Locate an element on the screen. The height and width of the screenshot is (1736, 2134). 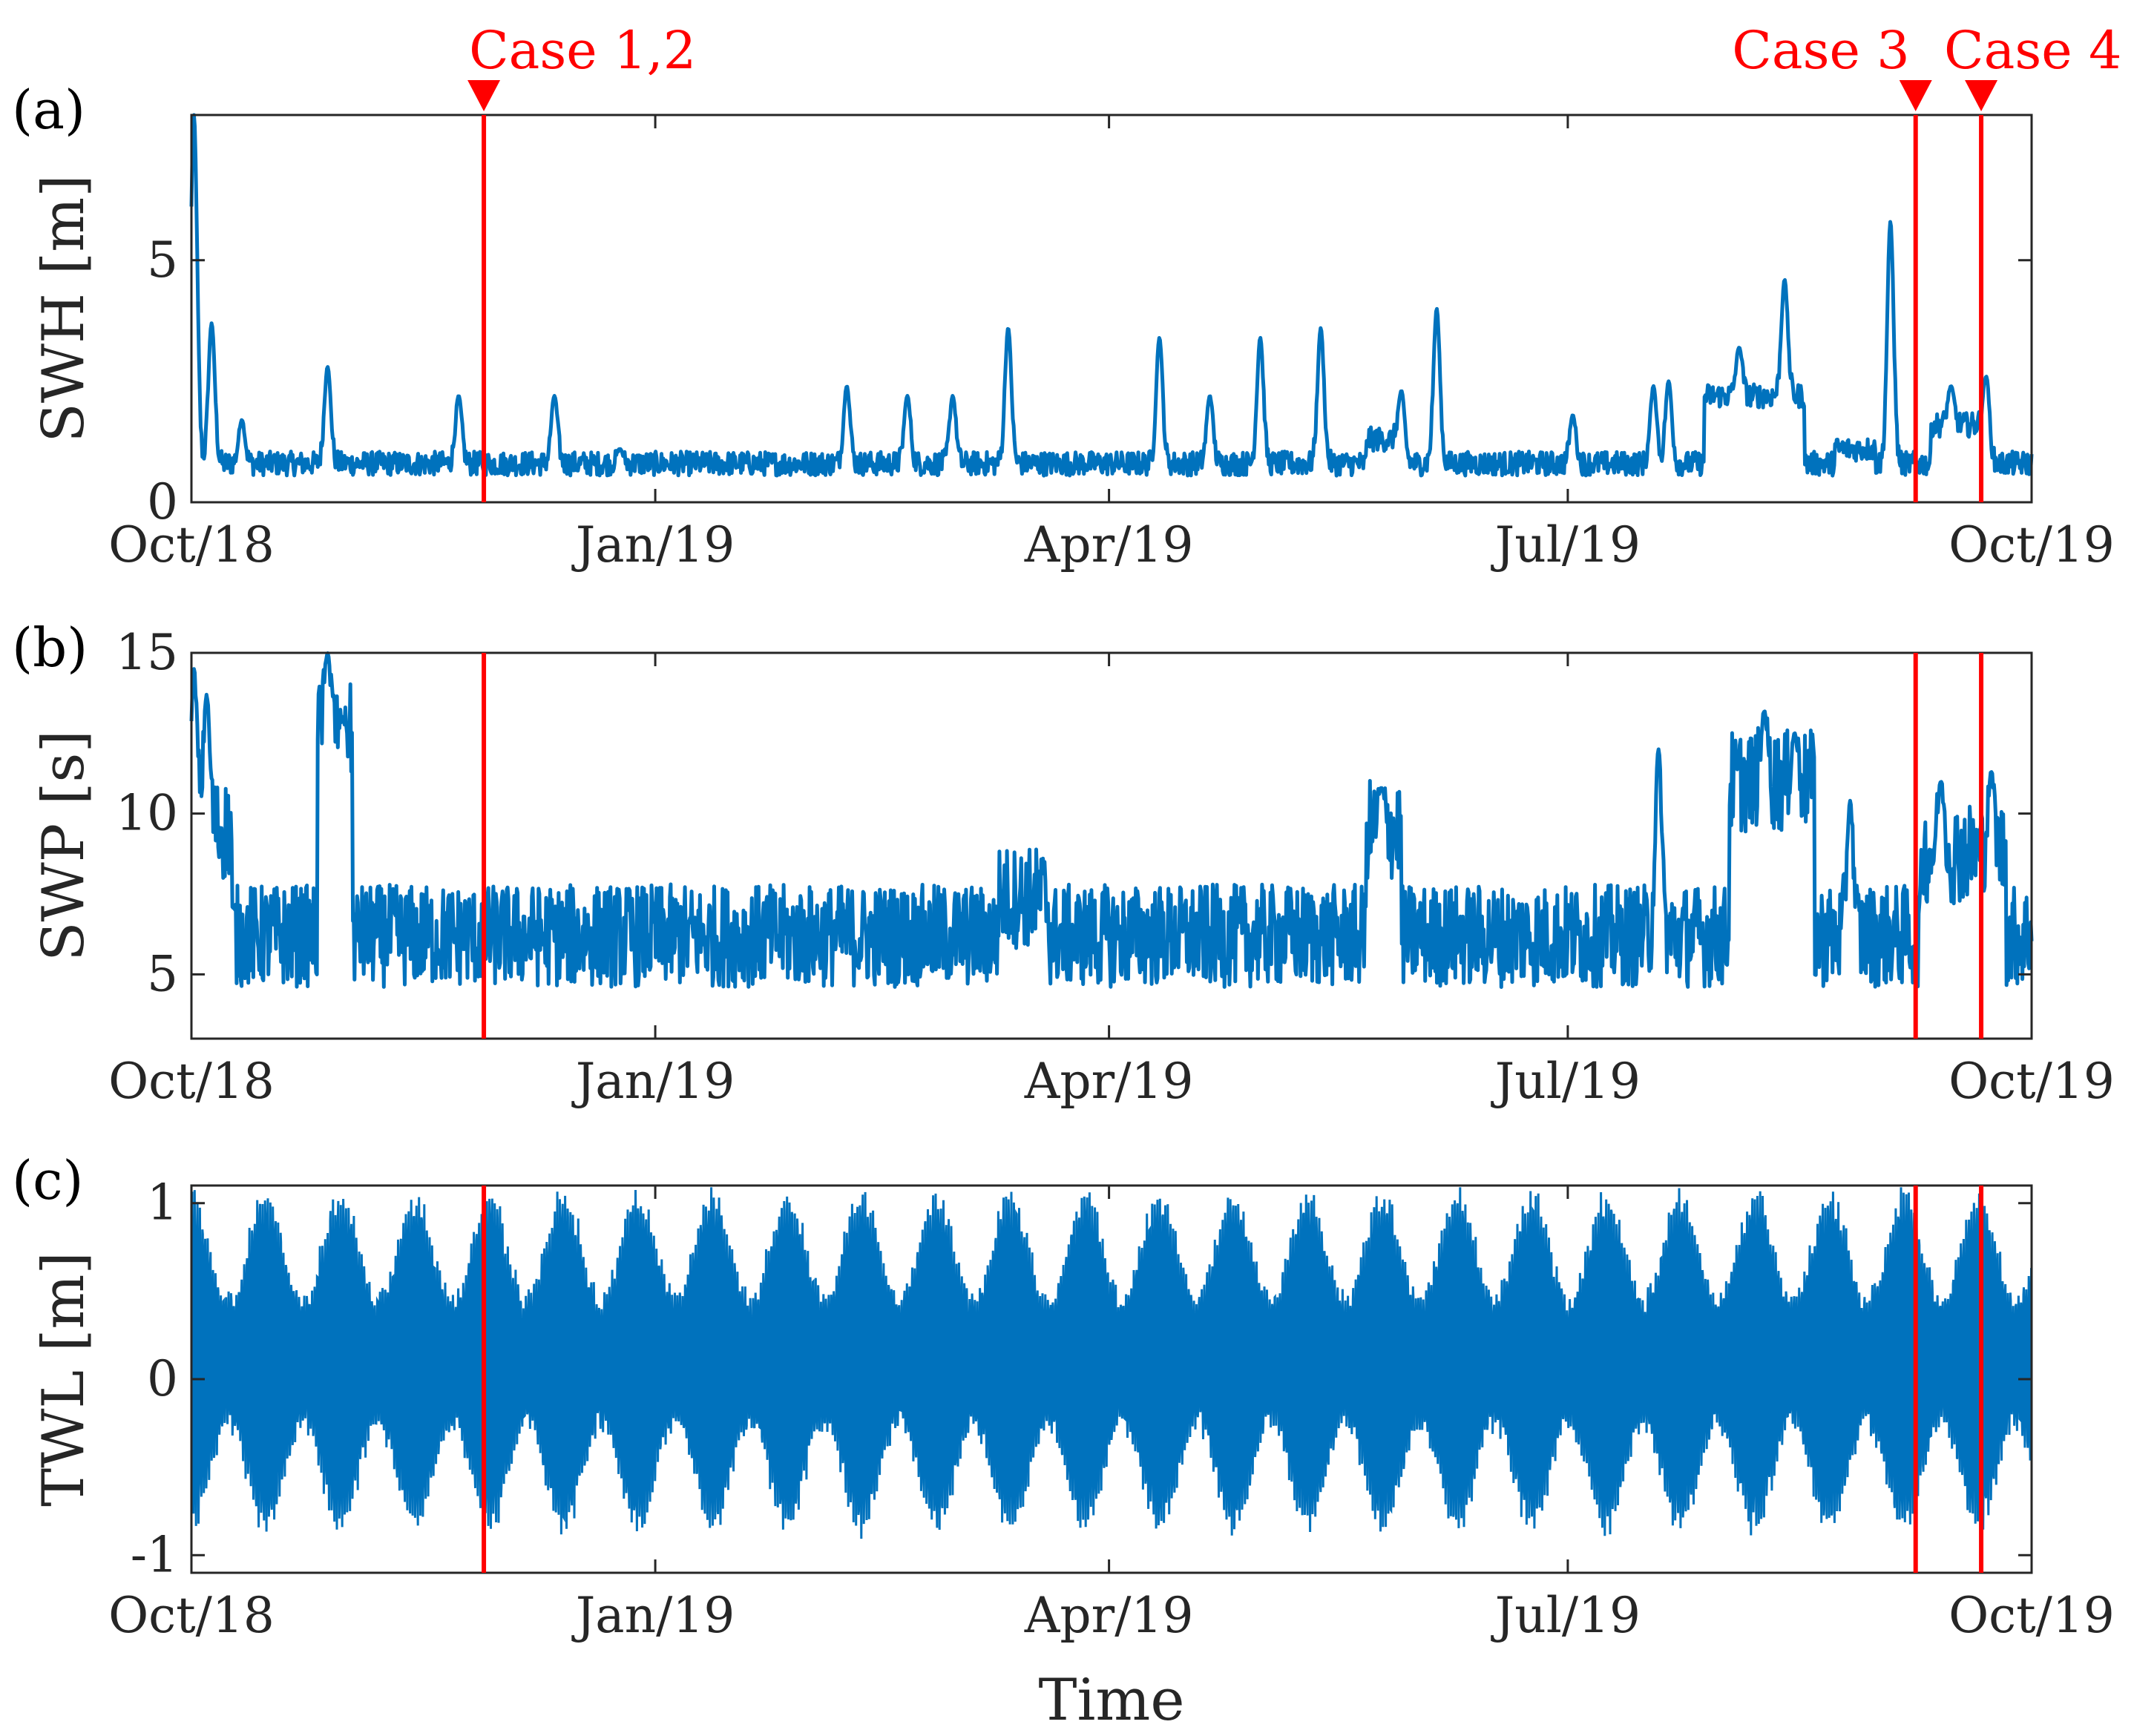
panel-label: (a) is located at coordinates (48, 110).